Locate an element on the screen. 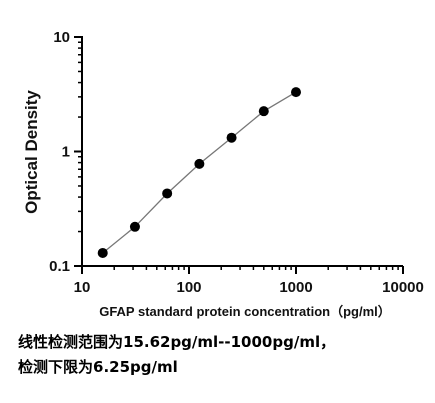  caption-line-2: 检测下限为6.25pg/ml is located at coordinates (98, 367).